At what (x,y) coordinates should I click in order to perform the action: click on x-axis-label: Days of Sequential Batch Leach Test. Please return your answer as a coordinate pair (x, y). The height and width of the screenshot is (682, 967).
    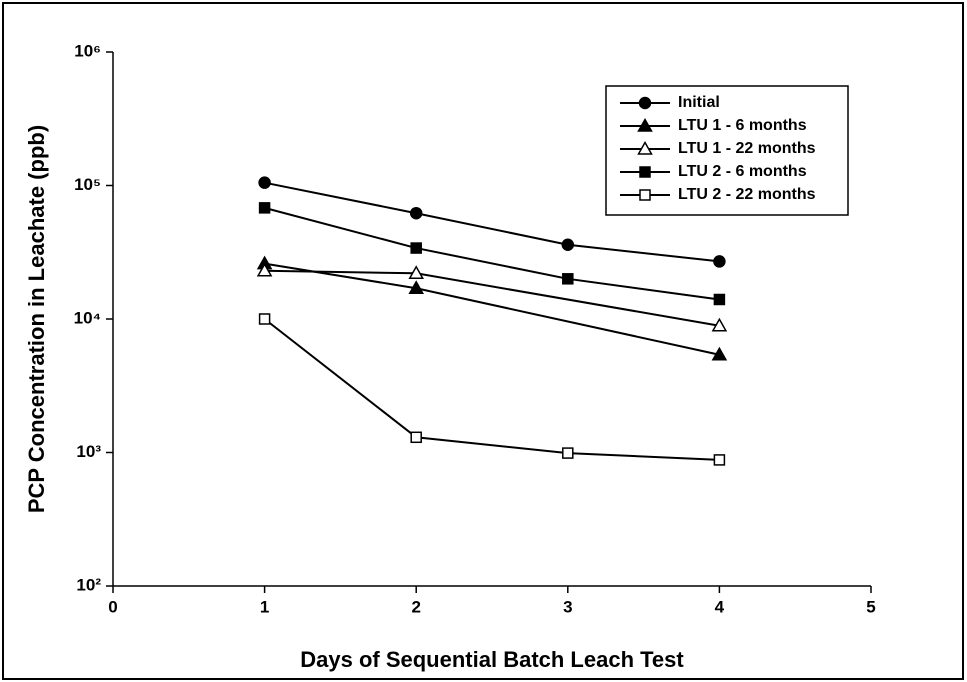
    Looking at the image, I should click on (492, 659).